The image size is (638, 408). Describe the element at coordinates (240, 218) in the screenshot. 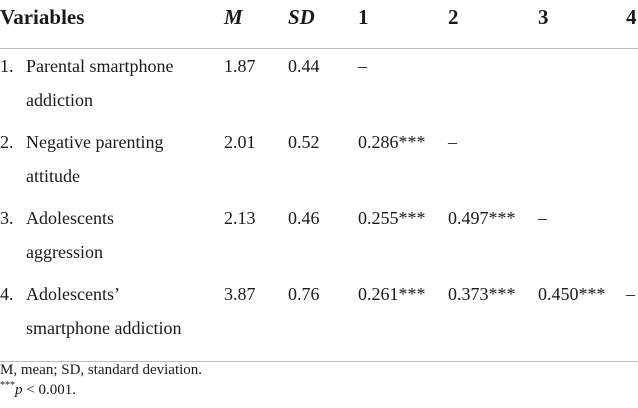

I see `mean-value: 2.13` at that location.